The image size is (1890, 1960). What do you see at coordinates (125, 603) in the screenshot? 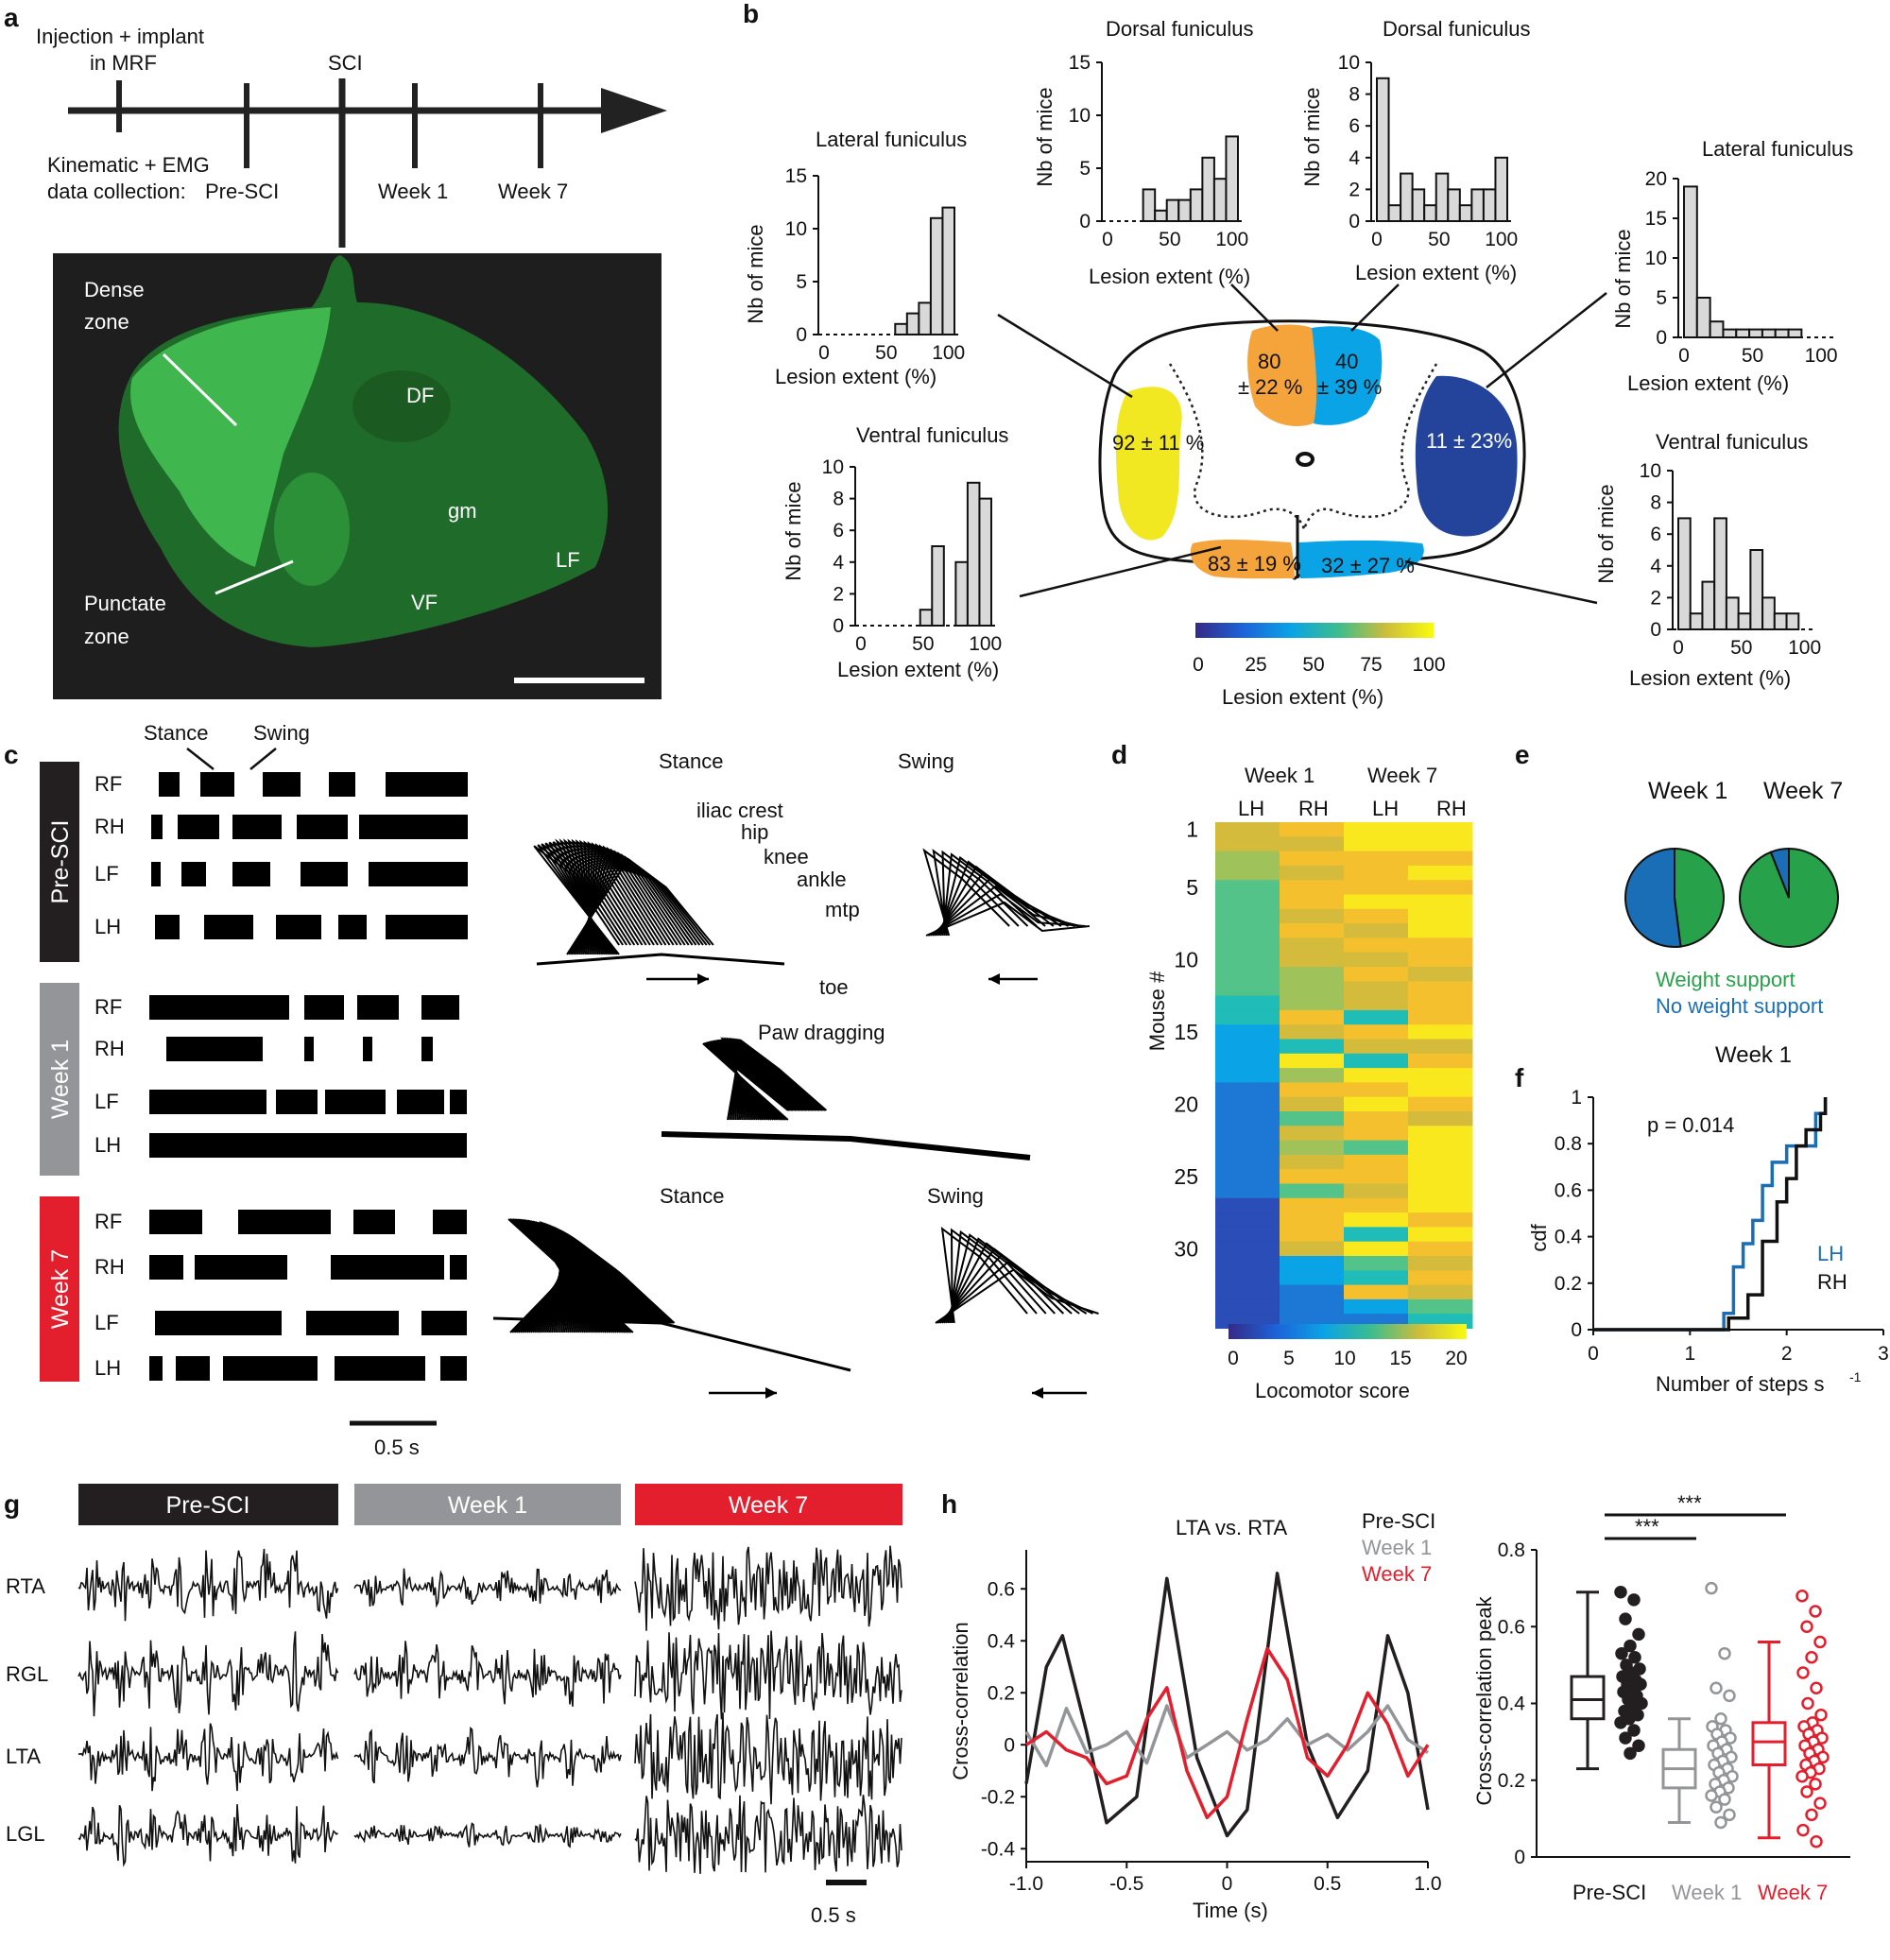
I see `punctate-zone-label: Punctate` at bounding box center [125, 603].